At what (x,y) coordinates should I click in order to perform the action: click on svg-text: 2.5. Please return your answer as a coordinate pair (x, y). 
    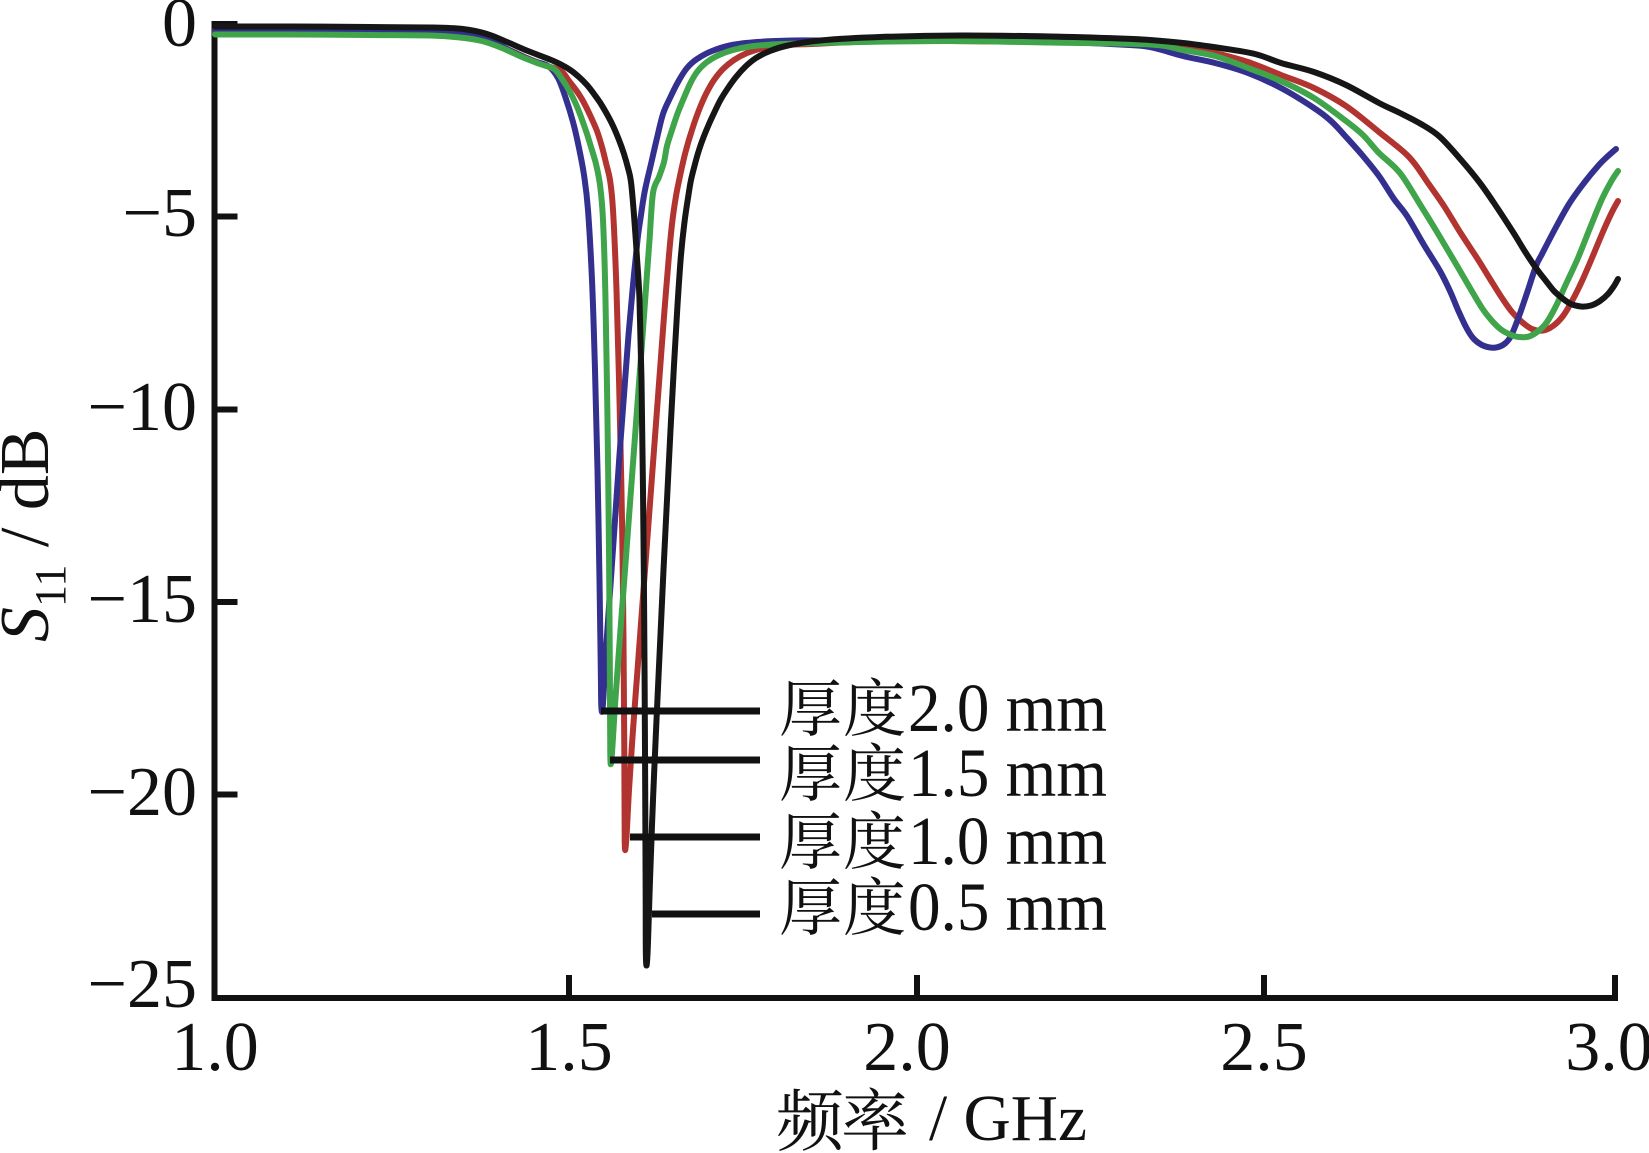
    Looking at the image, I should click on (1264, 1047).